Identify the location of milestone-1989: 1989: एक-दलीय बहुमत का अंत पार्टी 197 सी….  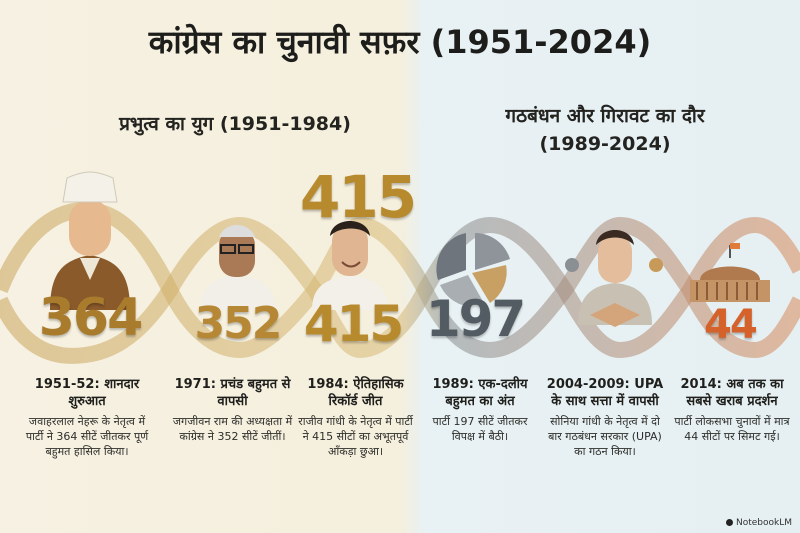
(480, 410).